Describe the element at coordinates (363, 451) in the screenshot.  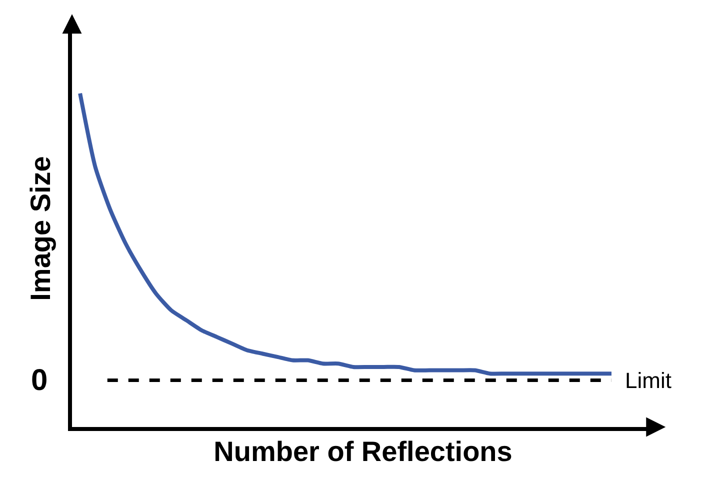
I see `x-axis-title: Number of Reflections` at that location.